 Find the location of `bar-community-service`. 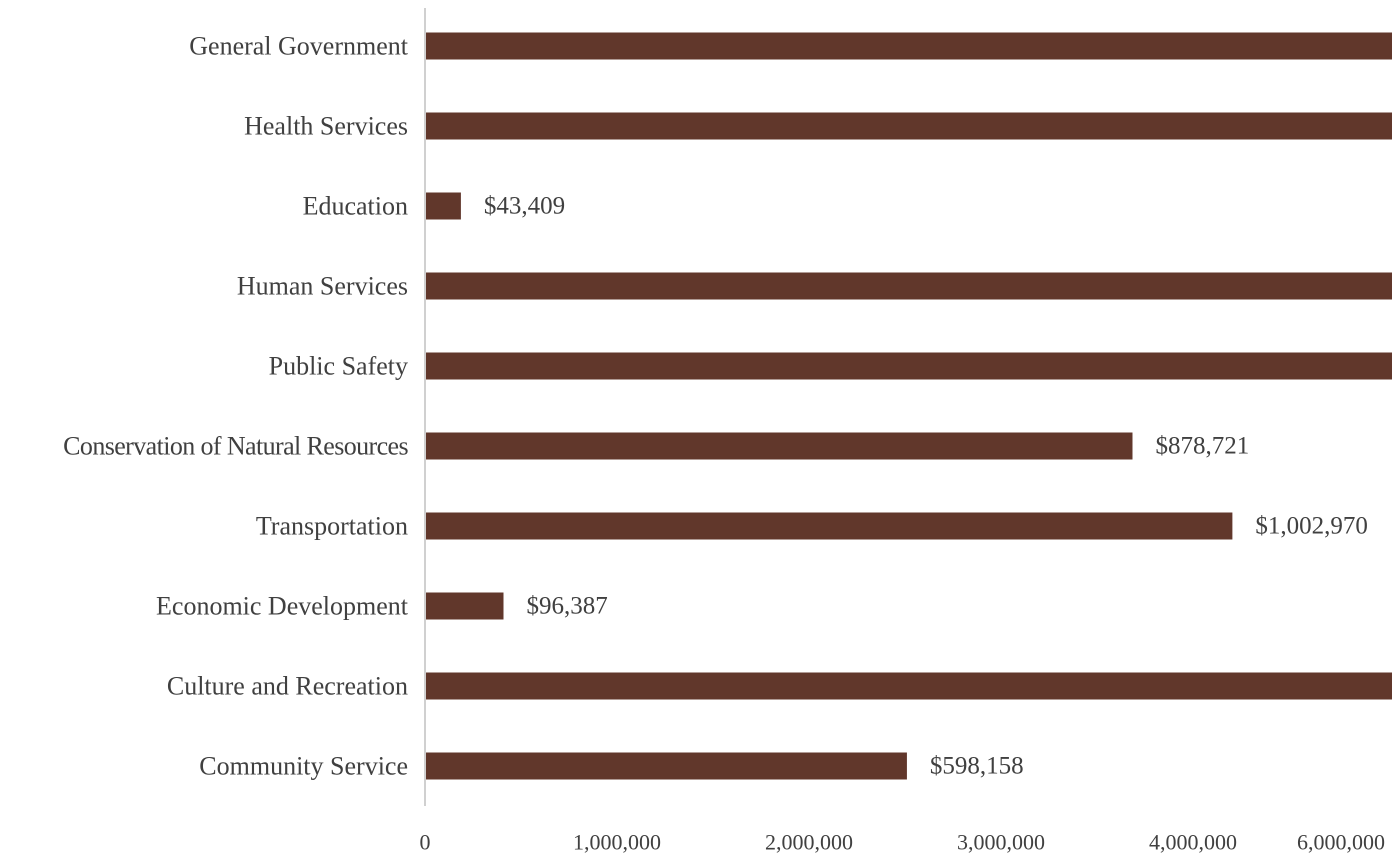

bar-community-service is located at coordinates (666, 766).